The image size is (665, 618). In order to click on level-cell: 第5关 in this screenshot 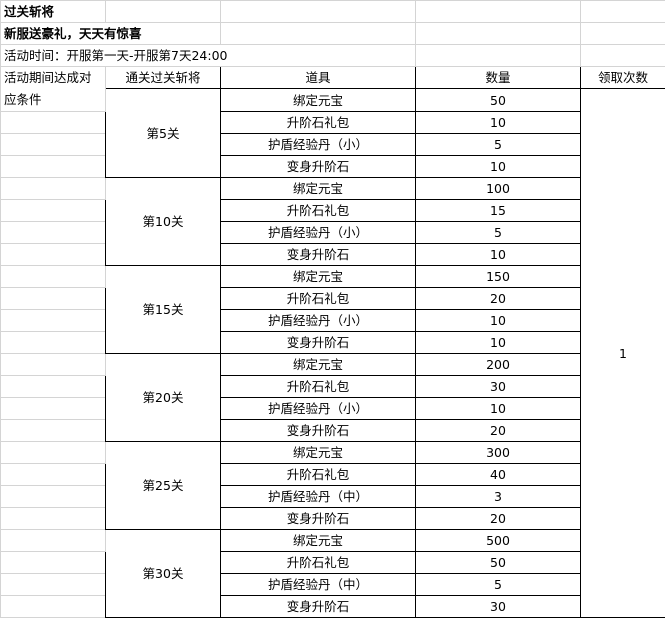, I will do `click(163, 133)`.